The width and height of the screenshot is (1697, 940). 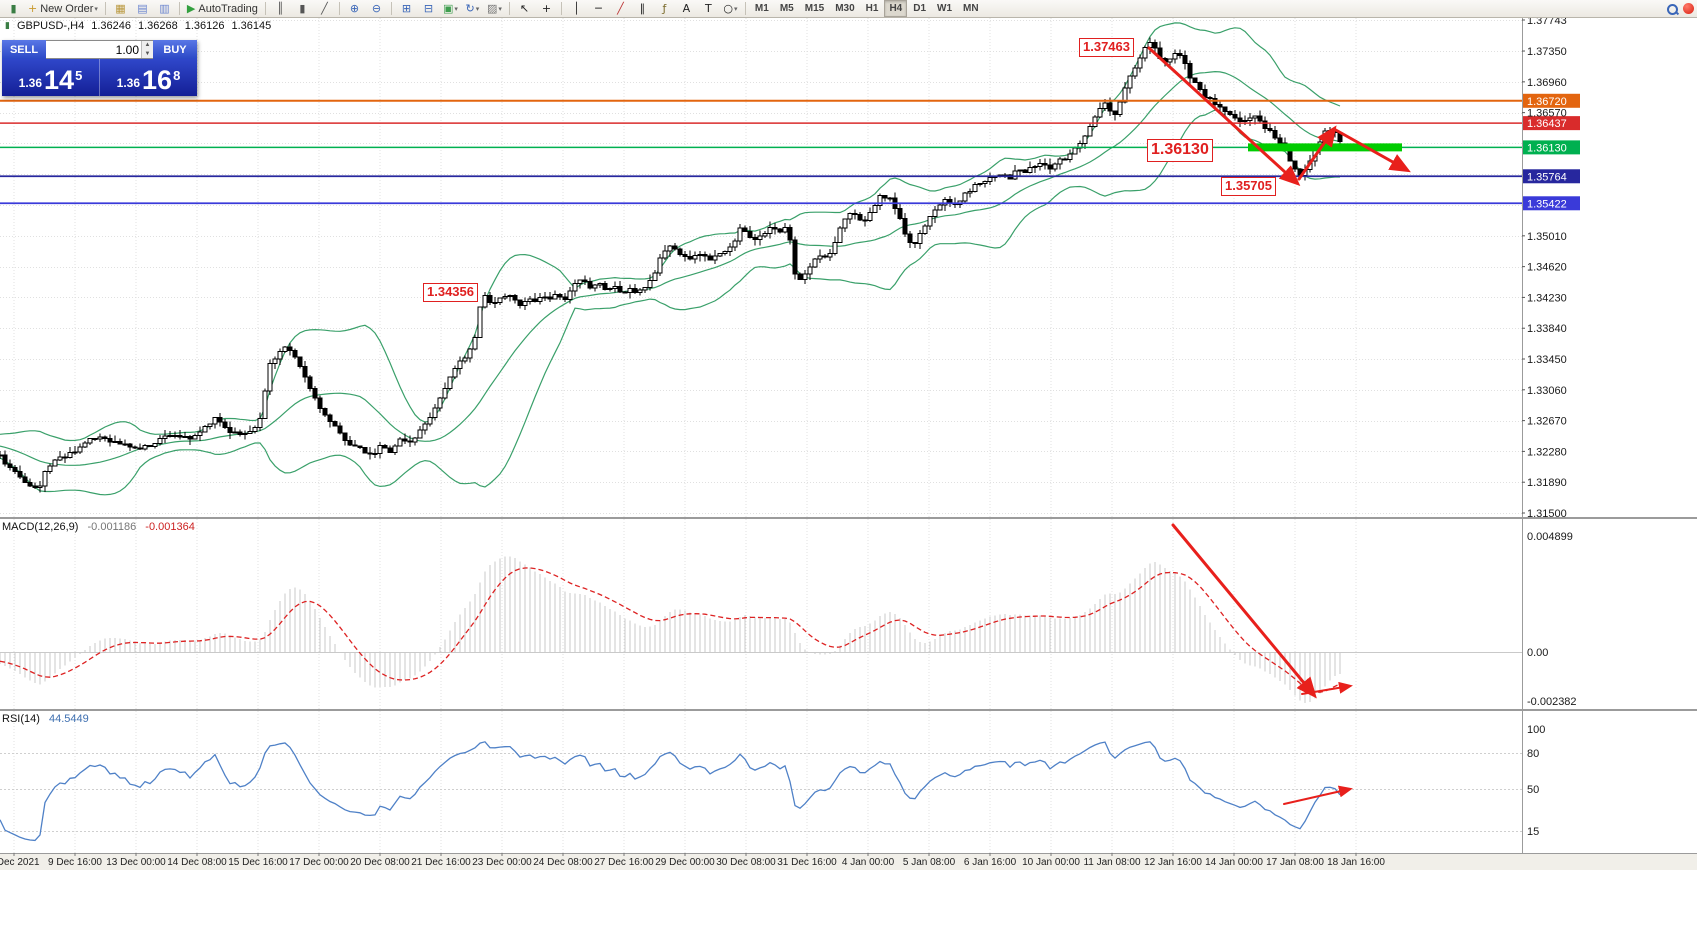 I want to click on zoom-out-icon: ⊖, so click(x=376, y=8).